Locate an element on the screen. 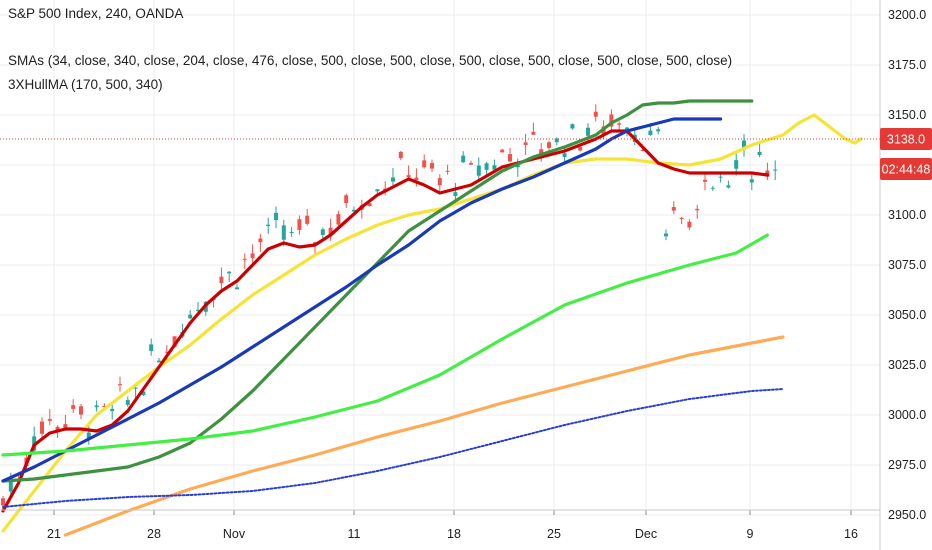 The height and width of the screenshot is (550, 932). x-tick-label: Nov is located at coordinates (234, 534).